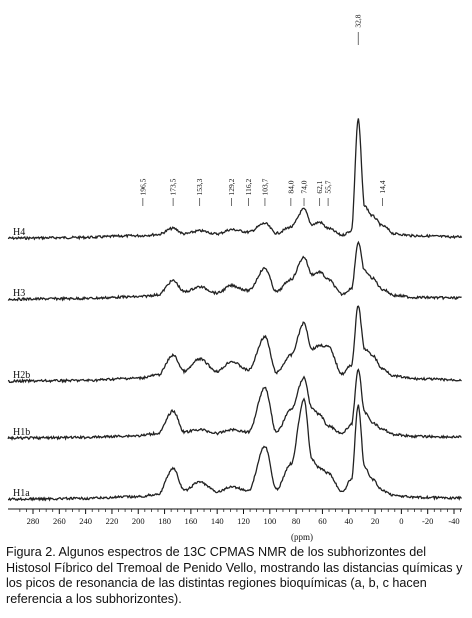 The height and width of the screenshot is (618, 472). Describe the element at coordinates (264, 186) in the screenshot. I see `peak-label: 103,7` at that location.